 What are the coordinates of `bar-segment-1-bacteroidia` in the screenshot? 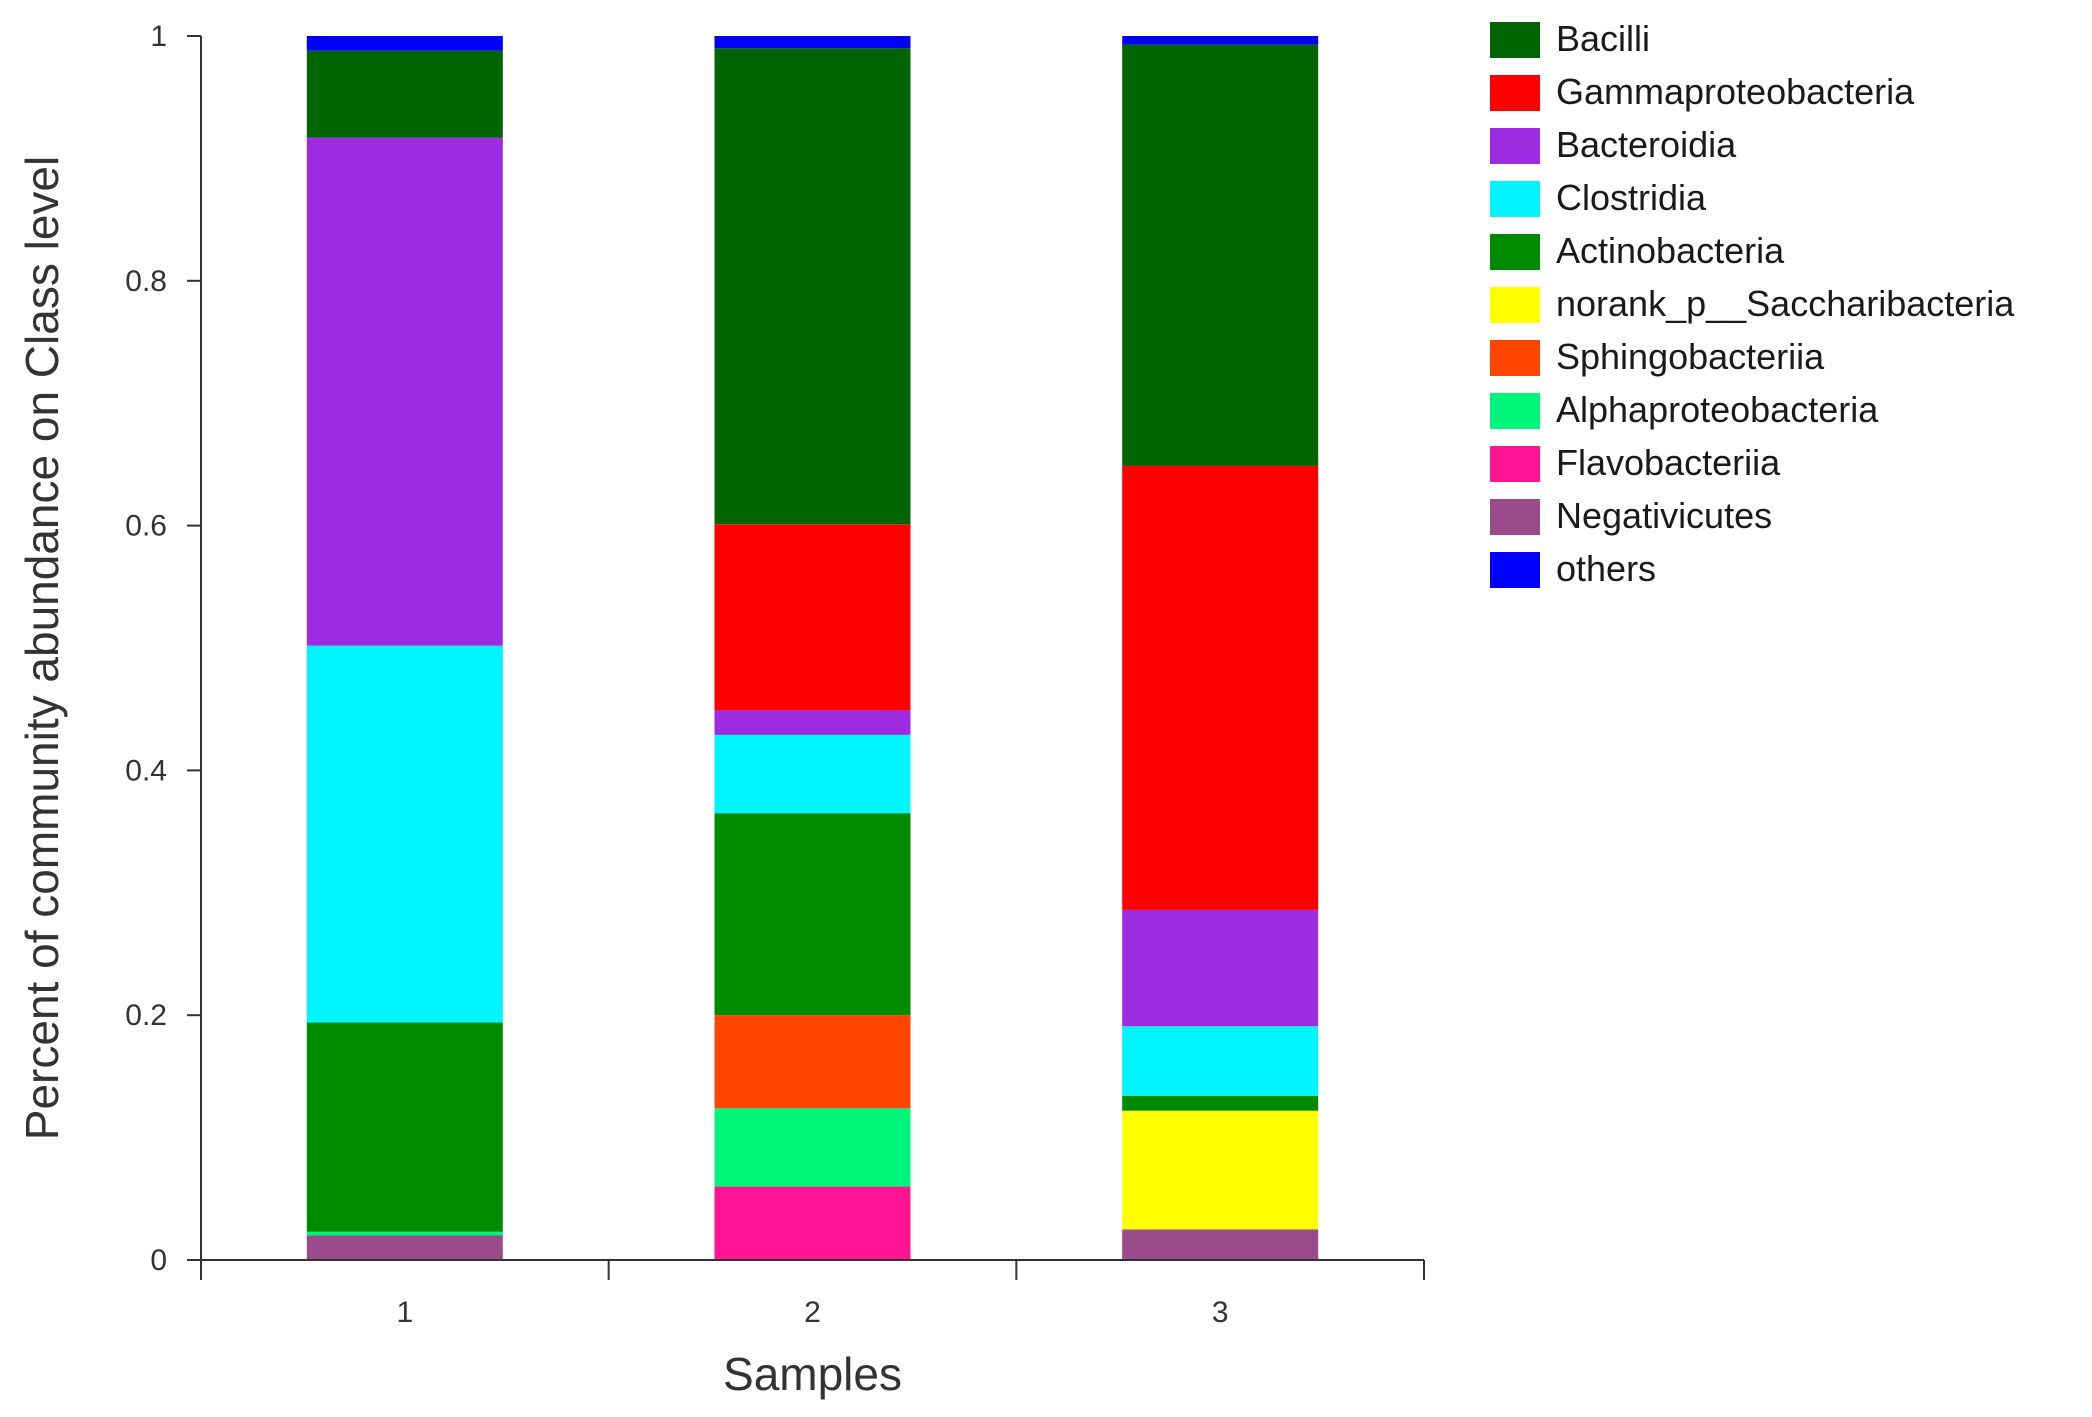 It's located at (404, 391).